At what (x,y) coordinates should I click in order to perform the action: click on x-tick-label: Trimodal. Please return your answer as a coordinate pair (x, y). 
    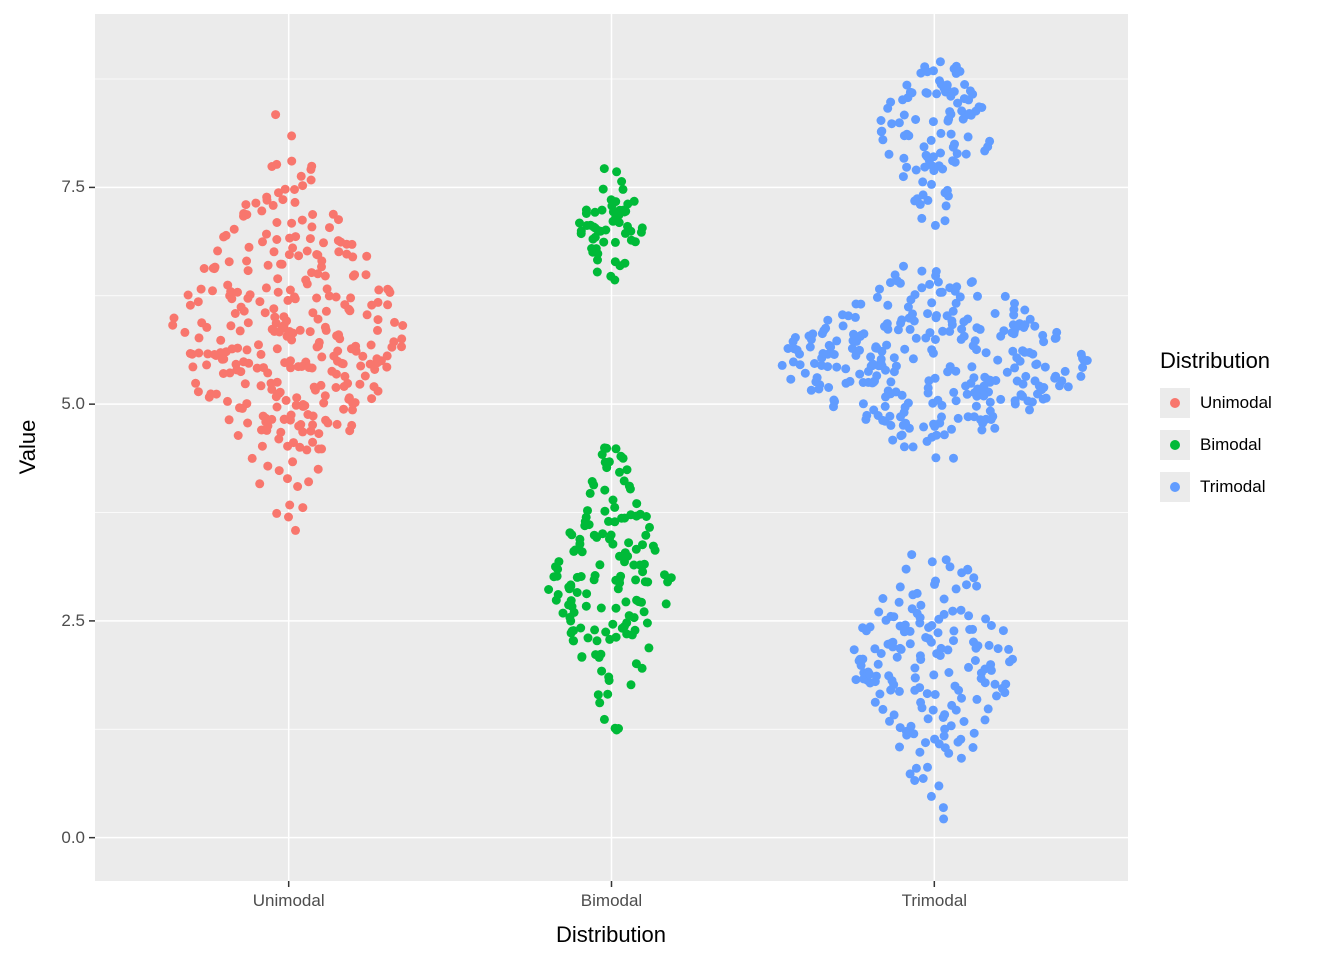
    Looking at the image, I should click on (934, 900).